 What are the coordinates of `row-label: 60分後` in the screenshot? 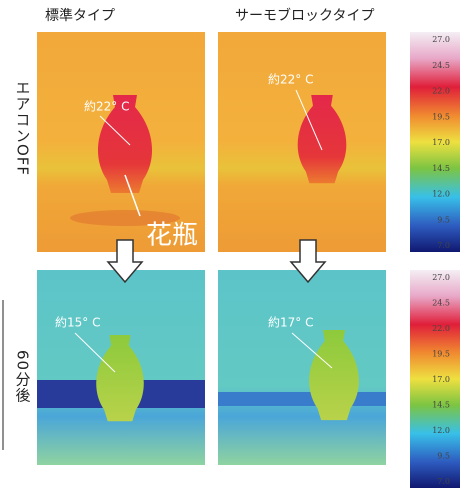 It's located at (23, 376).